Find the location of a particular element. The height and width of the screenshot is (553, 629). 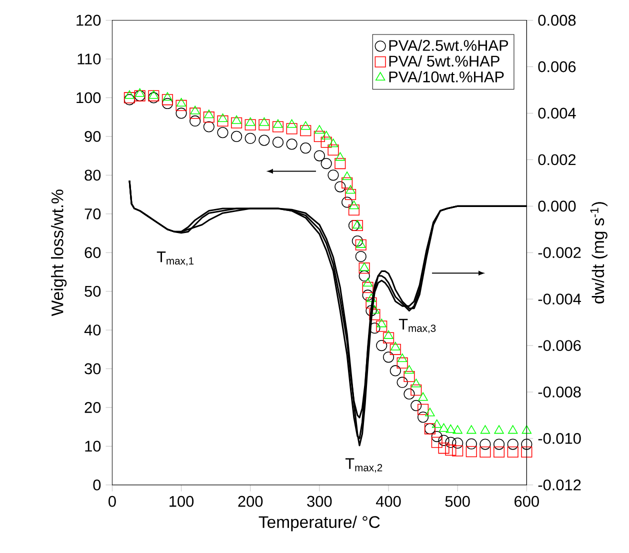

y2-tick-label: 0.006 is located at coordinates (557, 67).